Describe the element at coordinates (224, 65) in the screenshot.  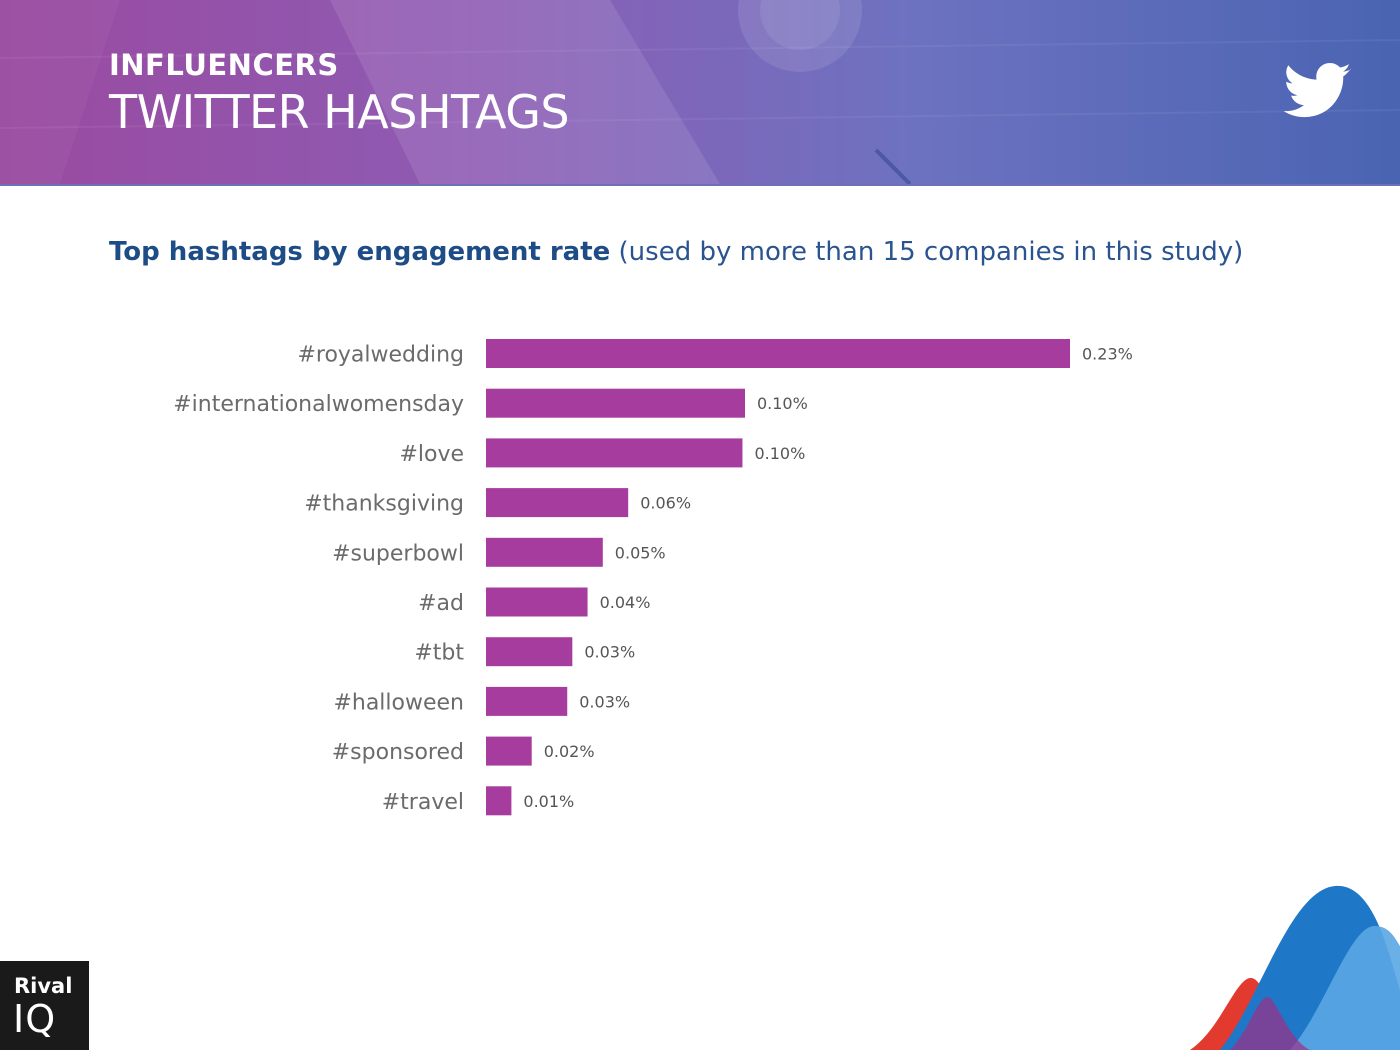
I see `section-kicker: INFLUENCERS` at that location.